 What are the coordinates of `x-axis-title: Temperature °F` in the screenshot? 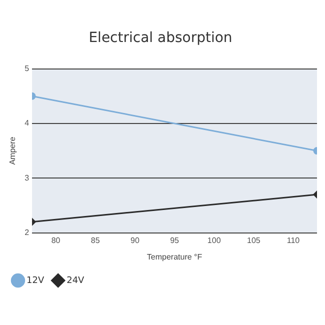 It's located at (174, 257).